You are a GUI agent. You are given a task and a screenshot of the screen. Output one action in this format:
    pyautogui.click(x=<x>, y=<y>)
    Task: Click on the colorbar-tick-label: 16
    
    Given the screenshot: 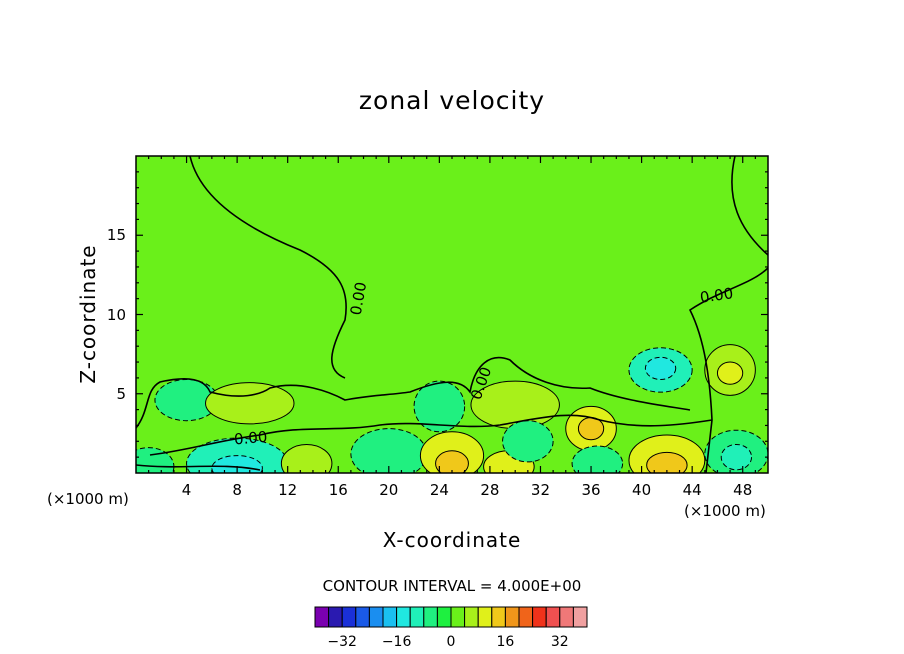 What is the action you would take?
    pyautogui.click(x=505, y=642)
    